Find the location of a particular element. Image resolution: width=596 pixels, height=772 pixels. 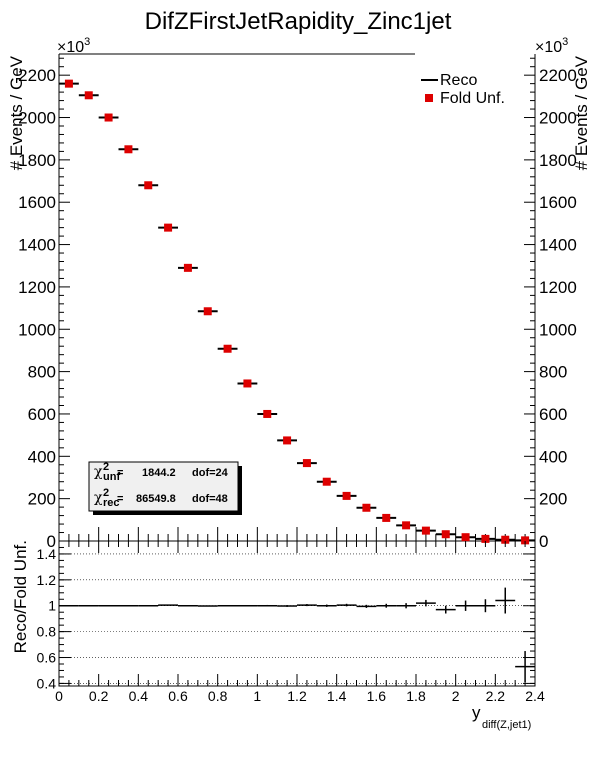

ratio-x-tick-label: 0.2 is located at coordinates (99, 696).